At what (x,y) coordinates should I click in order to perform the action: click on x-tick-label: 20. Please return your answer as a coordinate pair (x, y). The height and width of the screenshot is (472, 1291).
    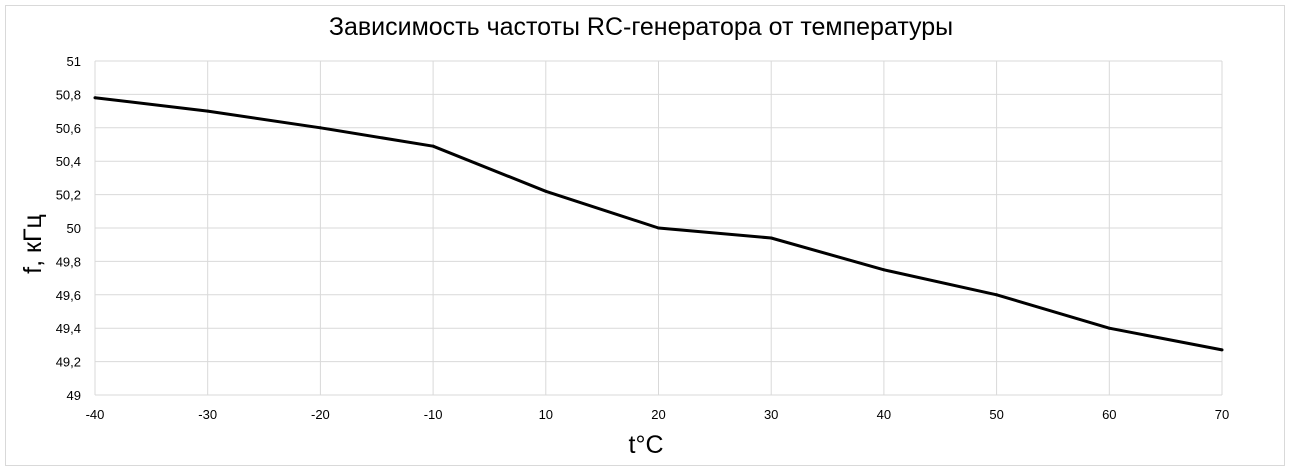
    Looking at the image, I should click on (658, 414).